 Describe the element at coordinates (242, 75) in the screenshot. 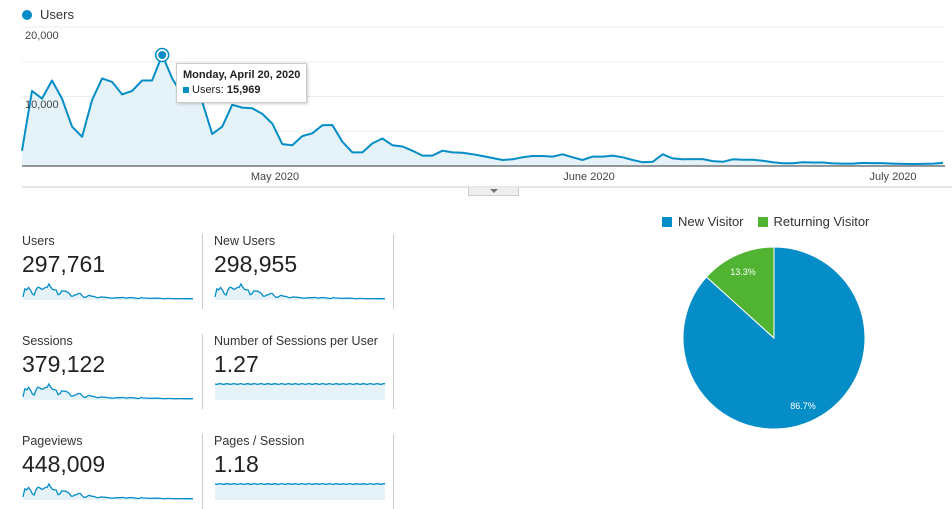

I see `tooltip-date: Monday, April 20, 2020` at that location.